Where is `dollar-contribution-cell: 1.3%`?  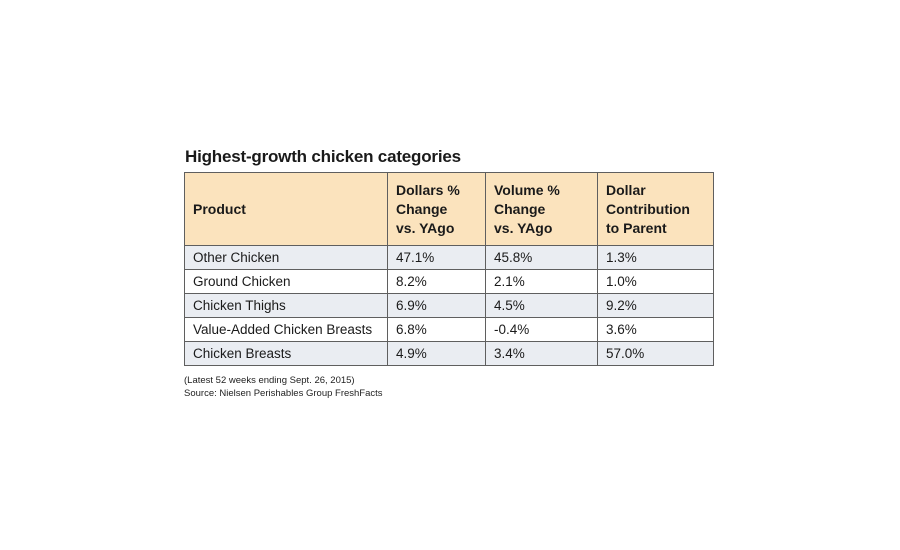 dollar-contribution-cell: 1.3% is located at coordinates (655, 257).